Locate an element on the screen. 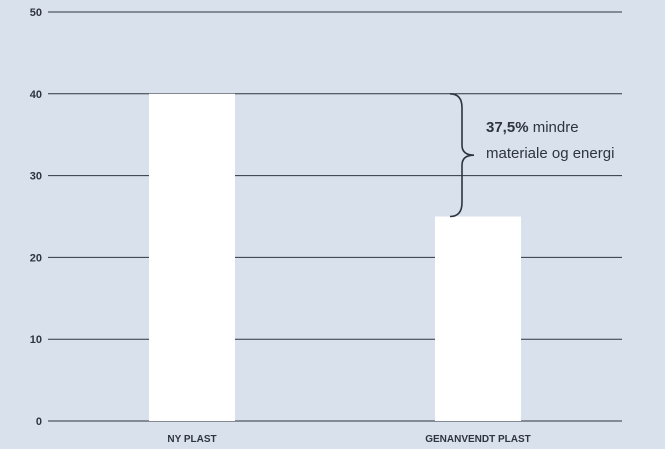 Image resolution: width=665 pixels, height=449 pixels. y-tick-label: 20 is located at coordinates (36, 258).